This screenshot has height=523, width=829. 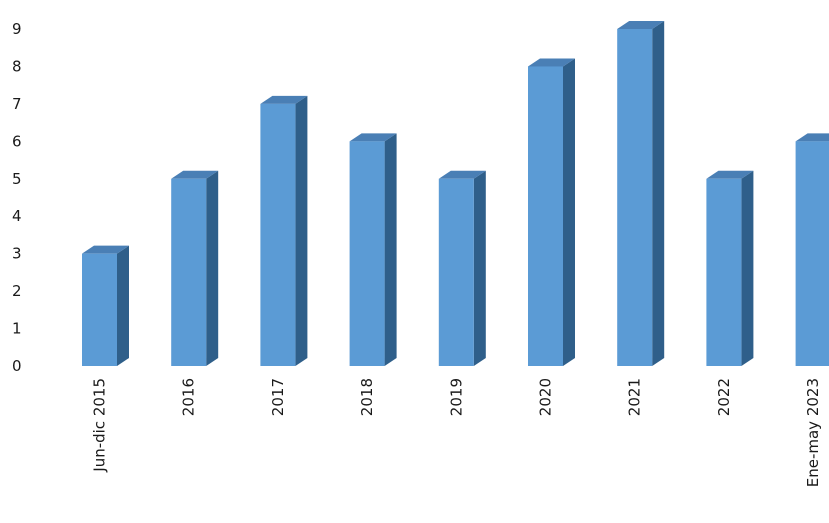 I want to click on y-tick-label: 4, so click(x=17, y=216).